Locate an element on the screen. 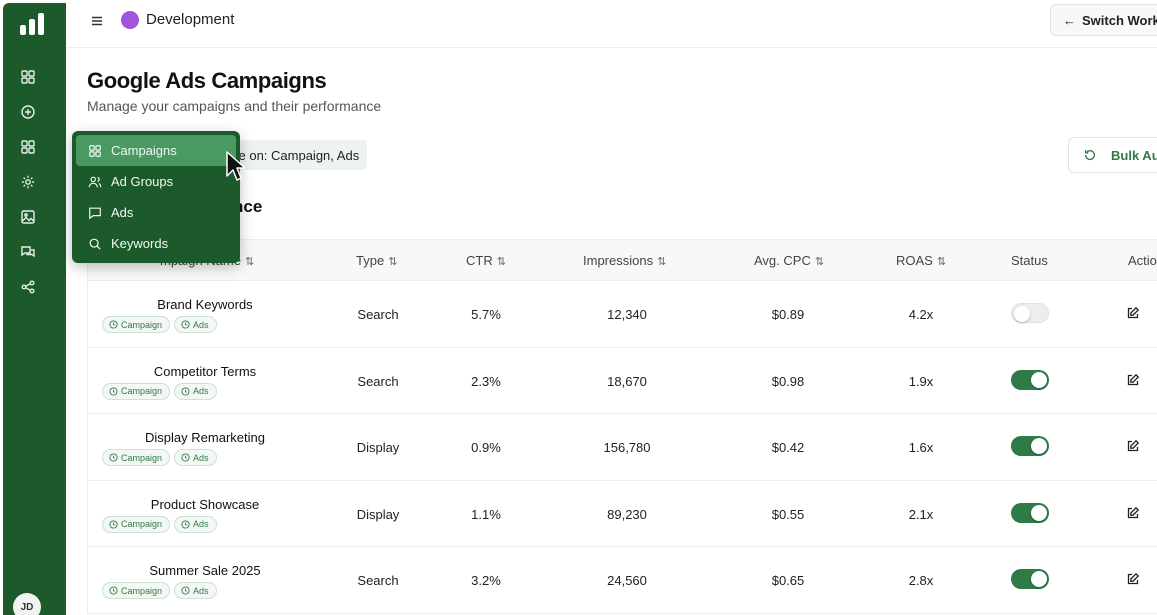 The image size is (1157, 615). th-actions-label: Actio is located at coordinates (1142, 260).